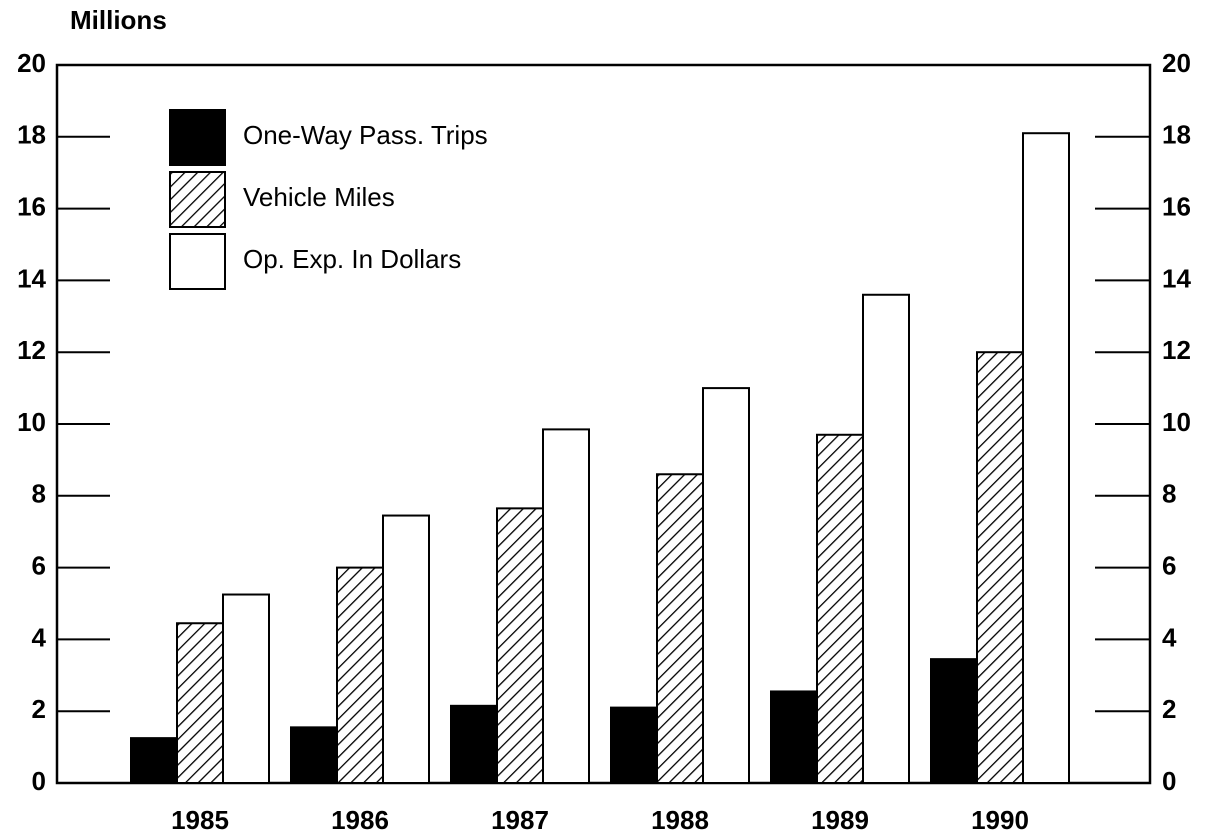  Describe the element at coordinates (1169, 709) in the screenshot. I see `y2-tick-label: 2` at that location.